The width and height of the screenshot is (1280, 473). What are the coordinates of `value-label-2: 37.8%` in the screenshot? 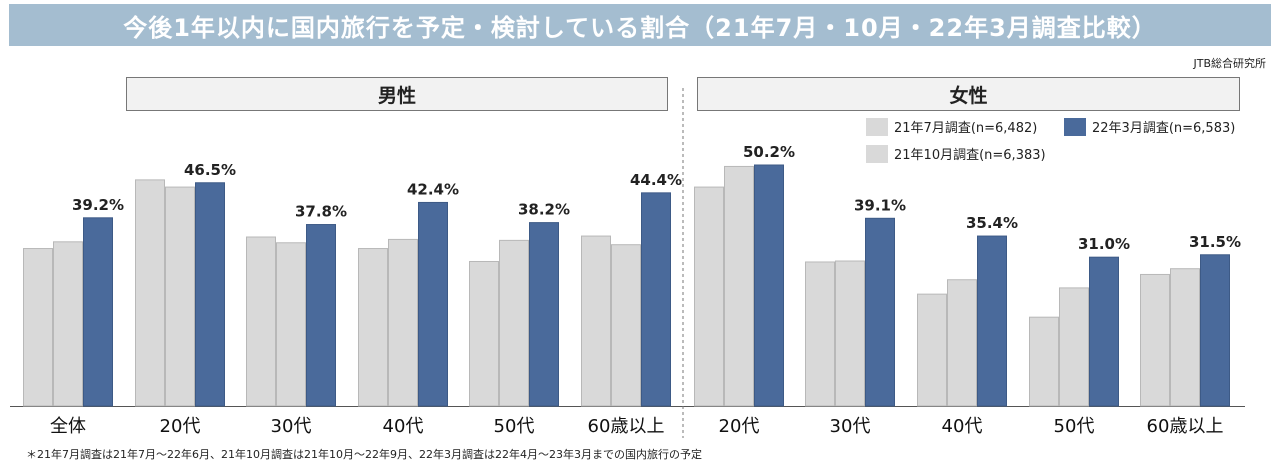 It's located at (321, 212).